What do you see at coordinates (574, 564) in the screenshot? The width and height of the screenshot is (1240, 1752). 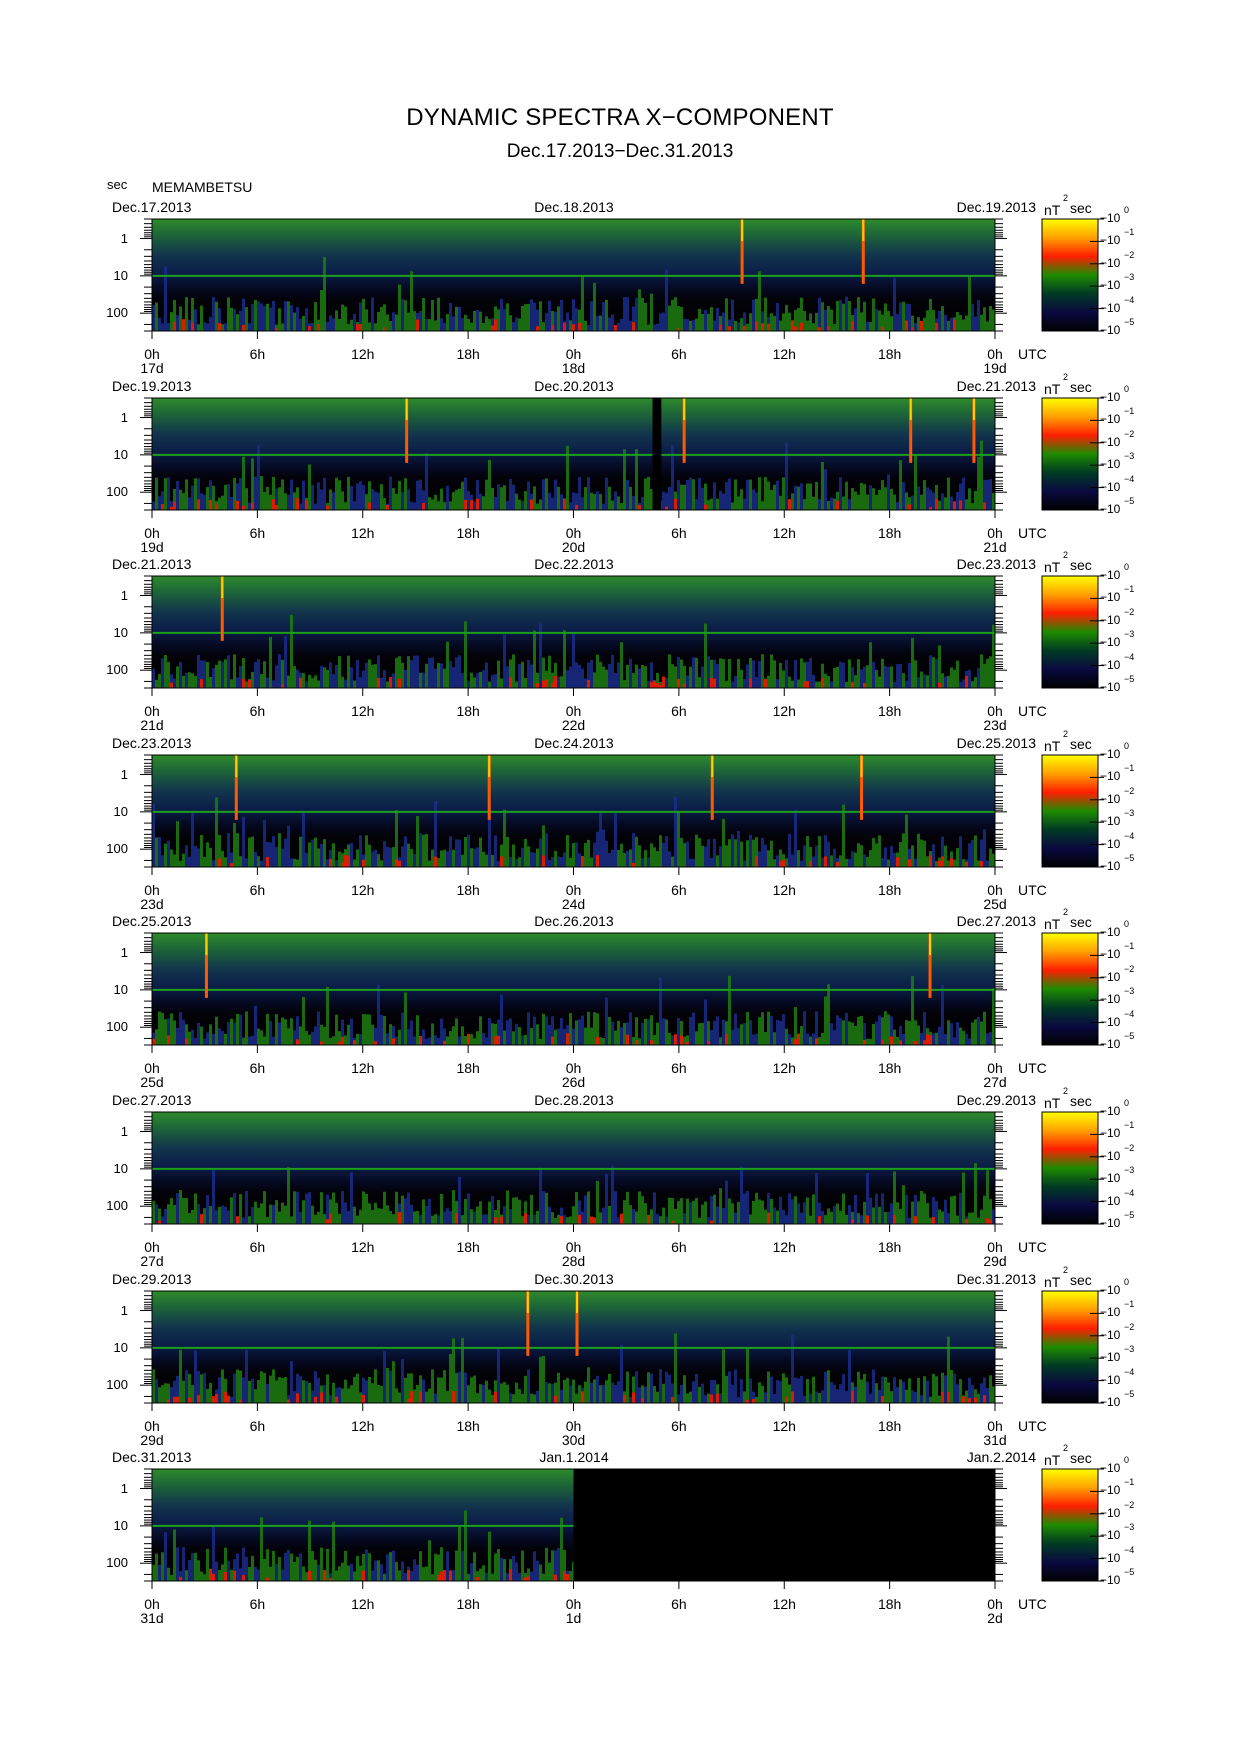 I see `panel-mid-date: Dec.22.2013` at bounding box center [574, 564].